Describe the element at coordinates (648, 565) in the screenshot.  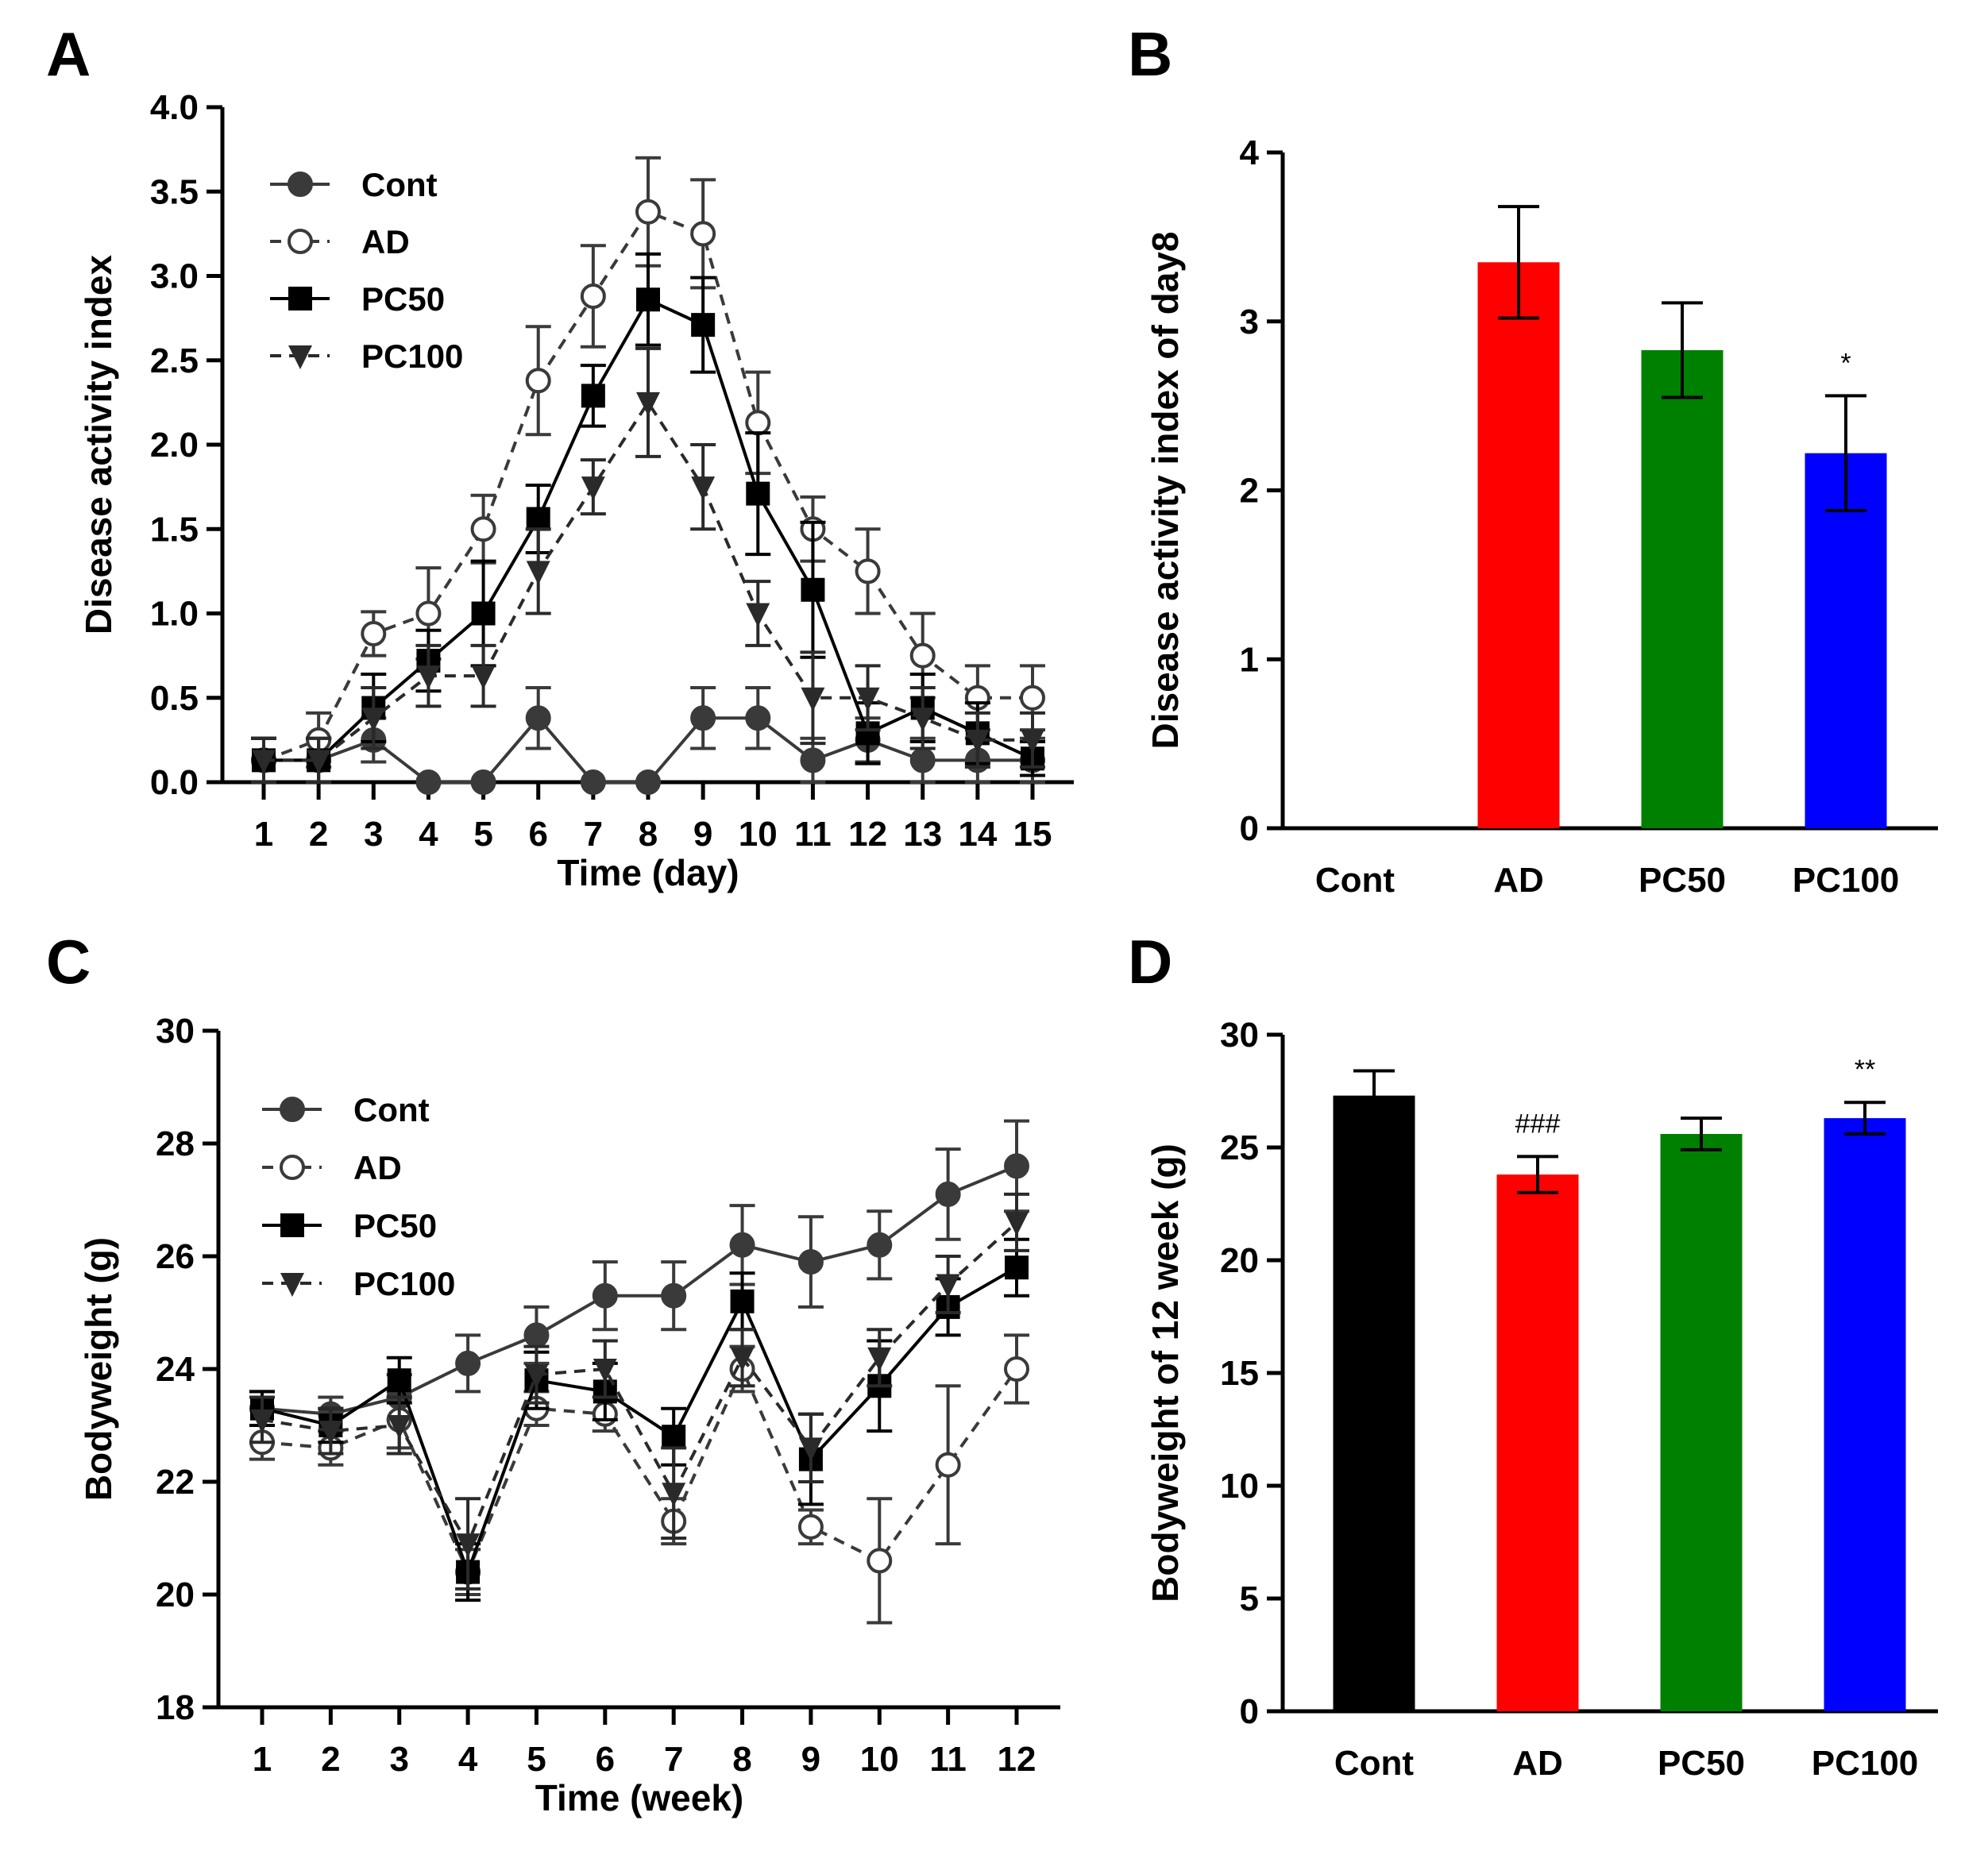
I see `series-pc100` at that location.